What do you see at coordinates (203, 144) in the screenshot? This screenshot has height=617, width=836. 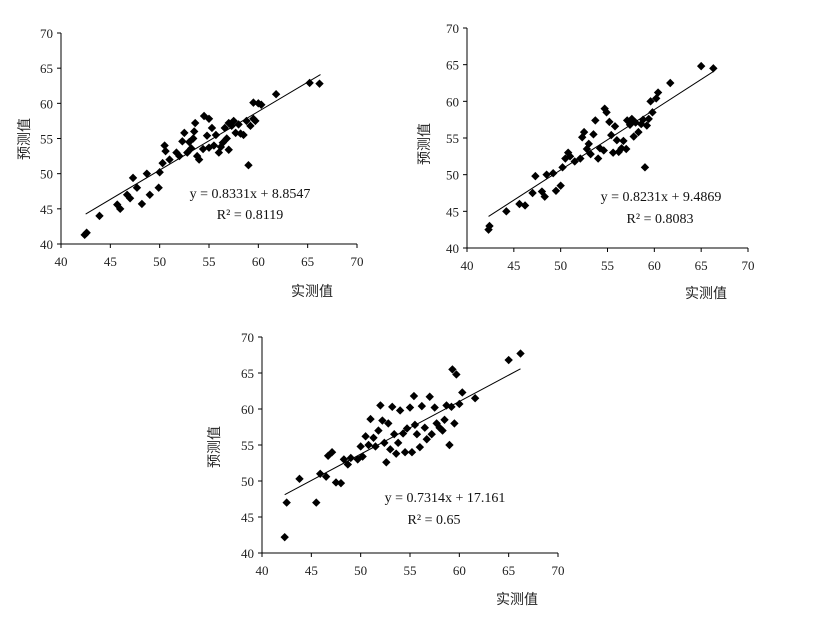 I see `chart-1-trendline` at bounding box center [203, 144].